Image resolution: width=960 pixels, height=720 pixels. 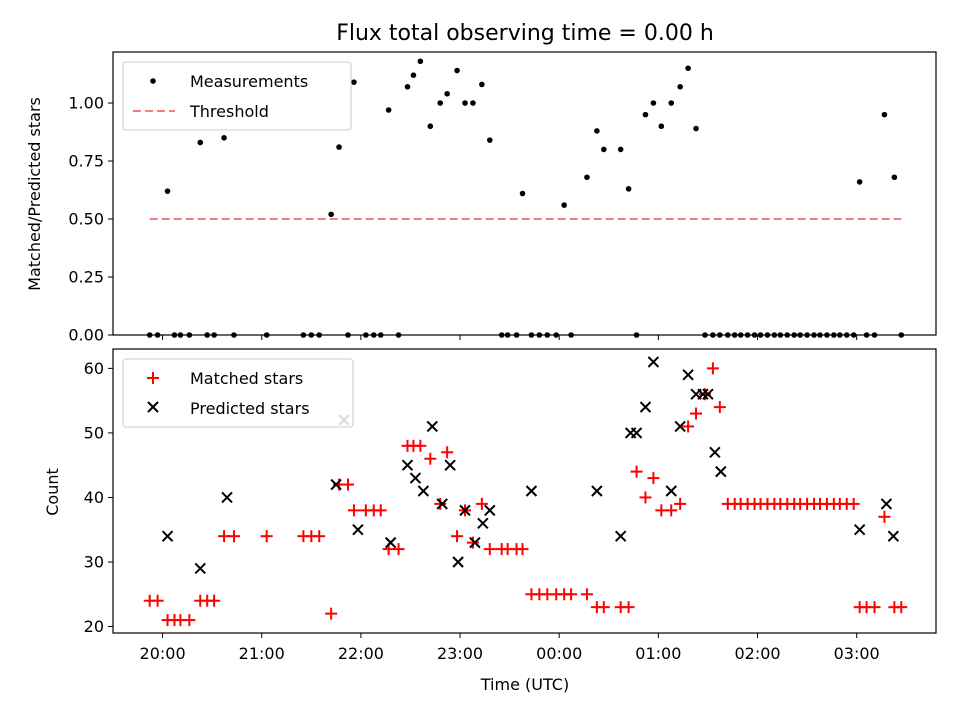 What do you see at coordinates (86, 219) in the screenshot?
I see `top-y-tick-label: 0.50` at bounding box center [86, 219].